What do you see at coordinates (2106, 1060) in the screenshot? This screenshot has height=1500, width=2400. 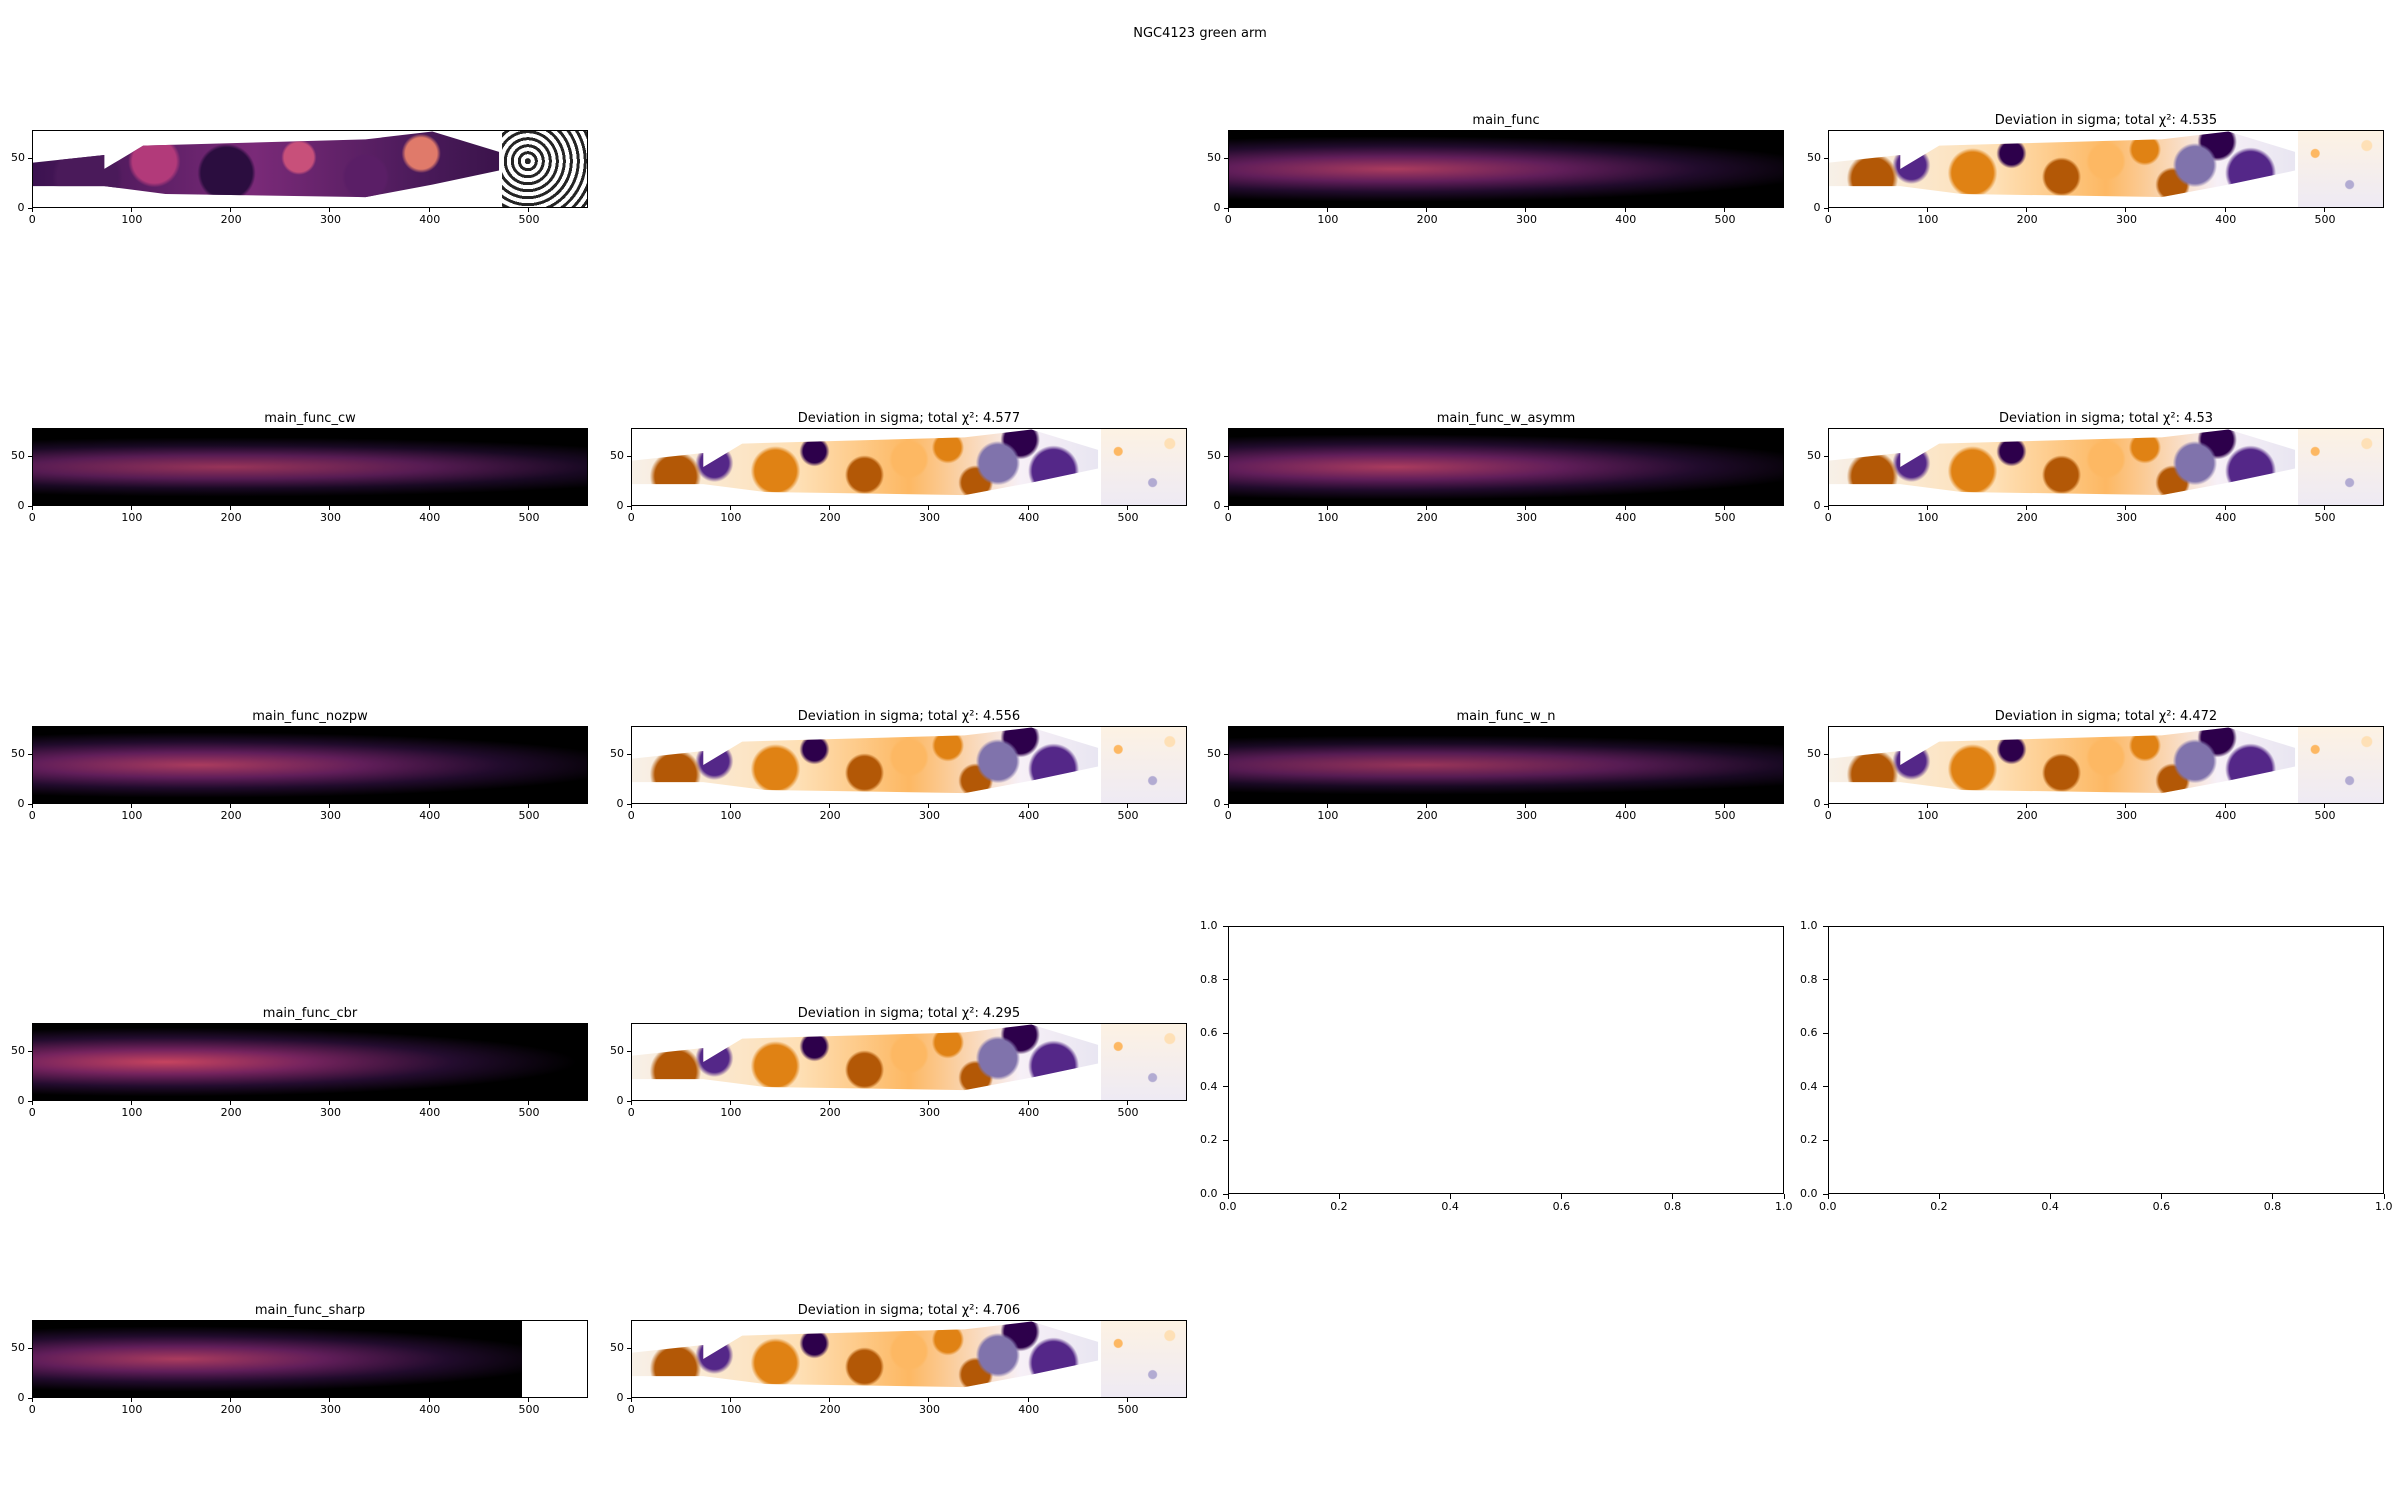 I see `empty-axes` at bounding box center [2106, 1060].